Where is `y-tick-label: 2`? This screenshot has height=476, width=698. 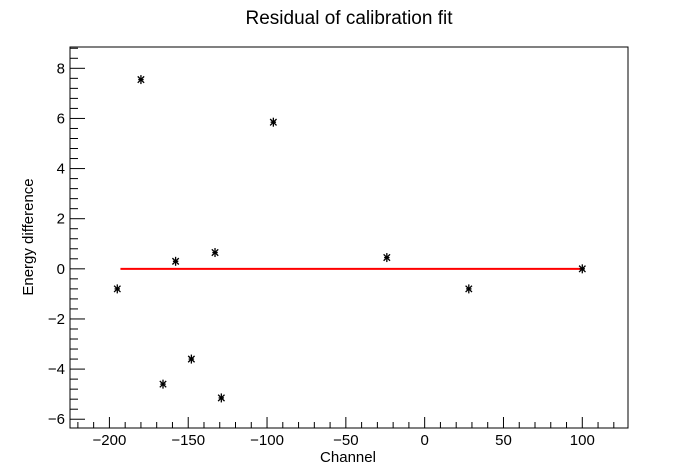
y-tick-label: 2 is located at coordinates (61, 219).